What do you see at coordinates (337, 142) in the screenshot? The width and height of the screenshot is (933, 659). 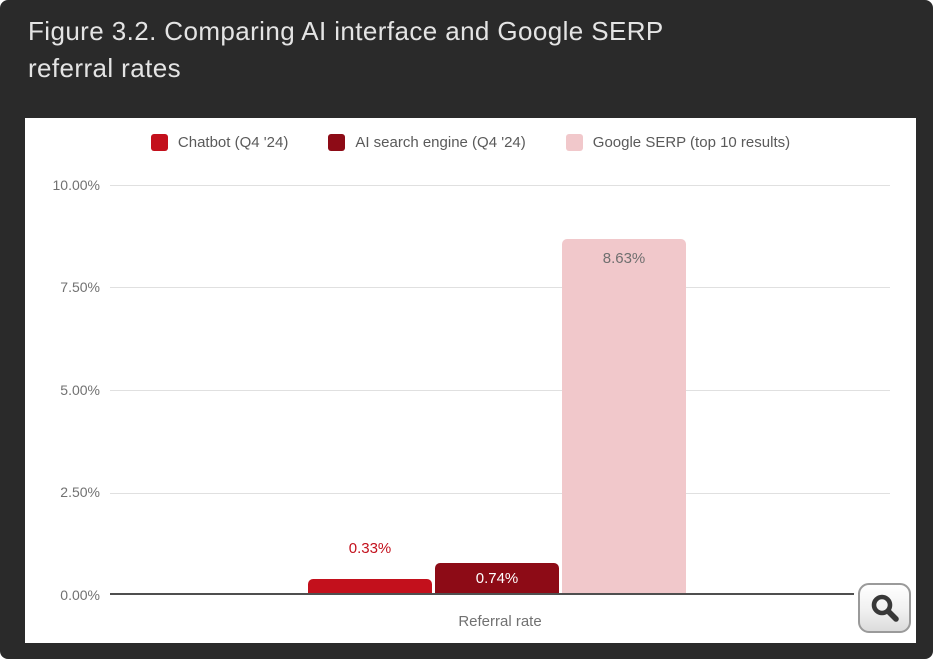 I see `legend-swatch-ai-search-engine` at bounding box center [337, 142].